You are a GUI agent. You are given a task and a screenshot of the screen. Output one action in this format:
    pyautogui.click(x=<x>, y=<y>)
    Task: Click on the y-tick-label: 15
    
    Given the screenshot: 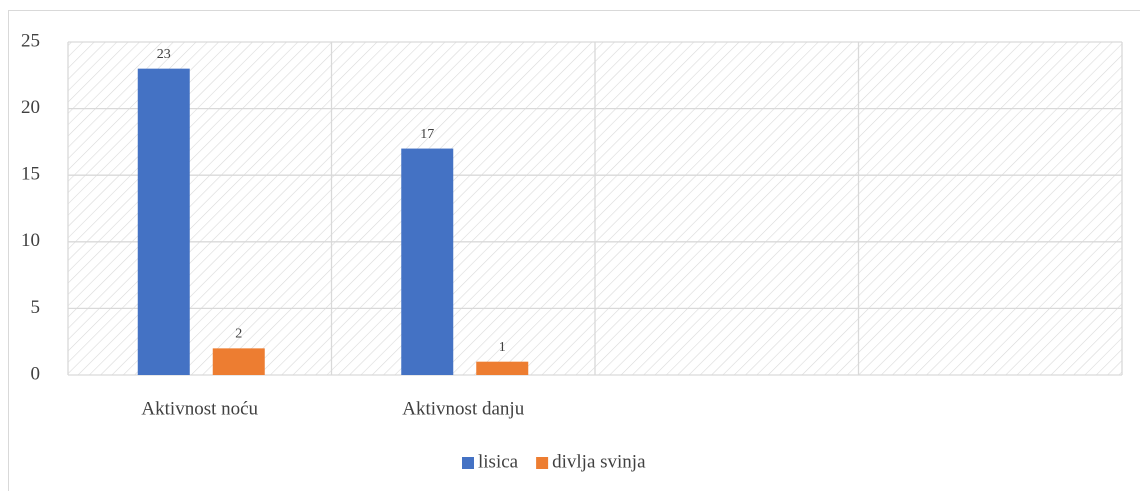 What is the action you would take?
    pyautogui.click(x=30, y=174)
    